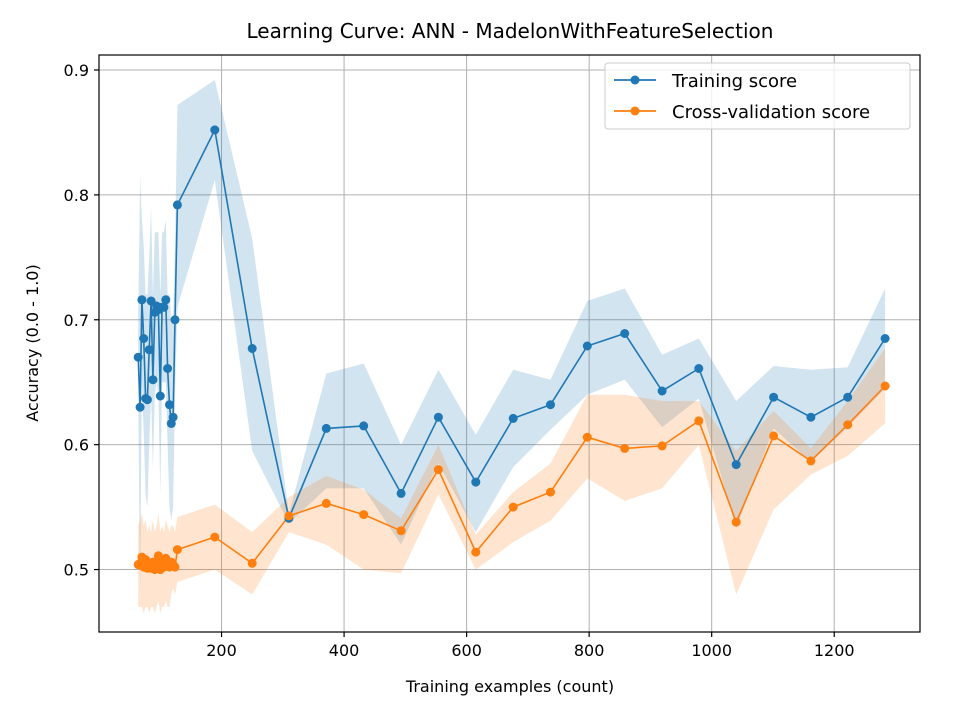 The image size is (960, 720). What do you see at coordinates (509, 686) in the screenshot?
I see `x-axis-label: Training examples (count)` at bounding box center [509, 686].